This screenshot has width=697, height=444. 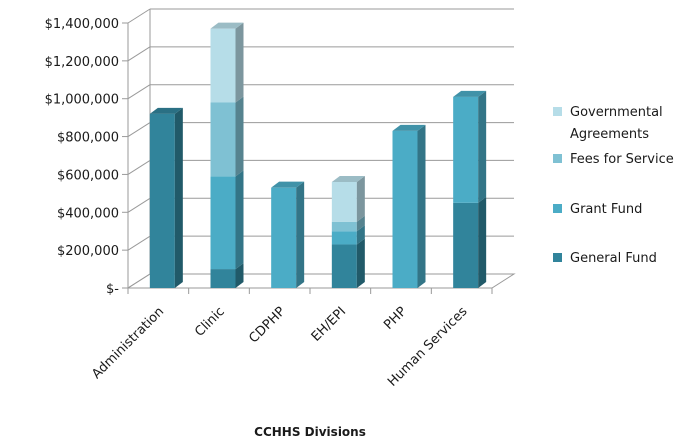 I want to click on x-tick-label: EH/EPI, so click(x=329, y=324).